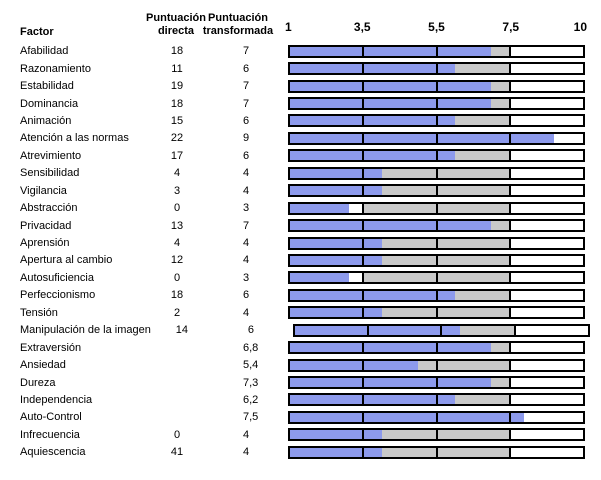 Image resolution: width=601 pixels, height=480 pixels. Describe the element at coordinates (436, 27) in the screenshot. I see `scale-axis: 1 3,5 5,5 7,5 10` at that location.